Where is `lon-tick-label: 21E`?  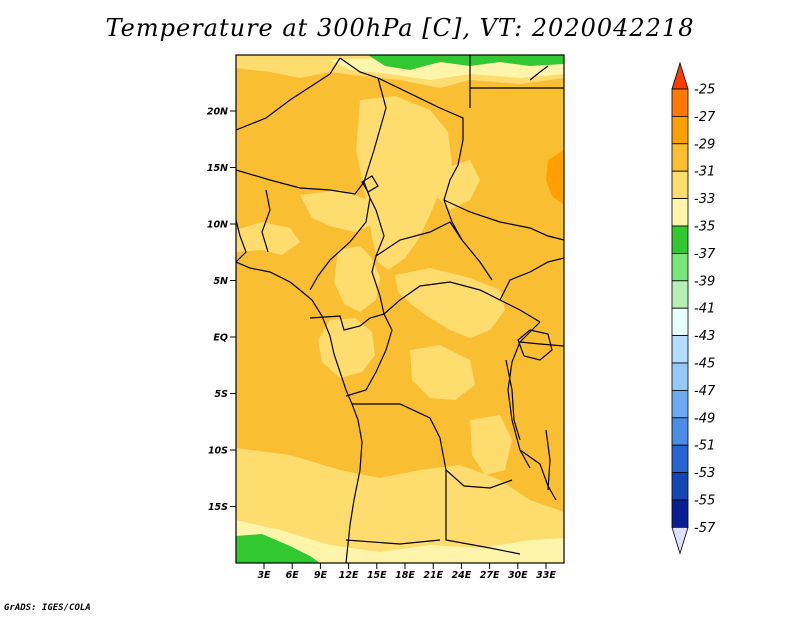
lon-tick-label: 21E is located at coordinates (433, 575).